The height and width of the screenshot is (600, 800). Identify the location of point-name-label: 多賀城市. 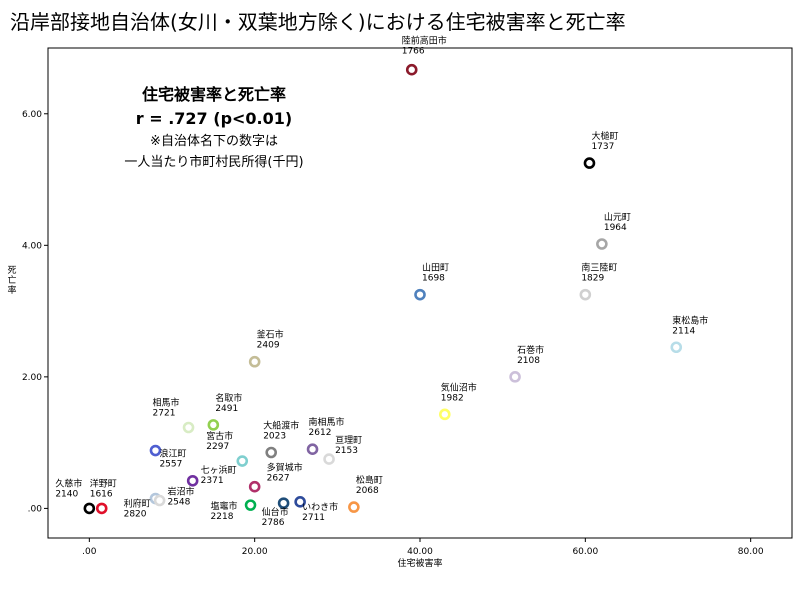
(285, 468).